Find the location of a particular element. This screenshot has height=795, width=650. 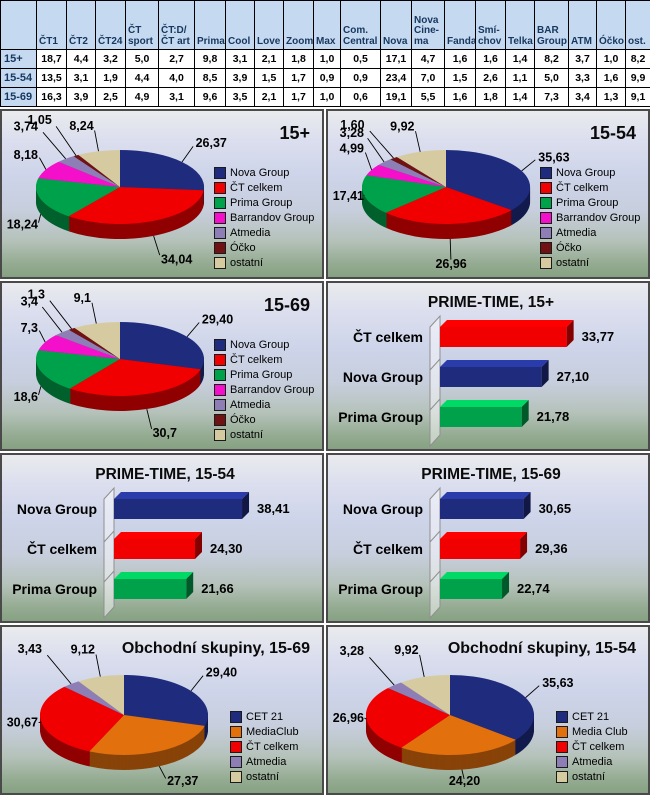

share-value-cell: 9,8 is located at coordinates (210, 59).